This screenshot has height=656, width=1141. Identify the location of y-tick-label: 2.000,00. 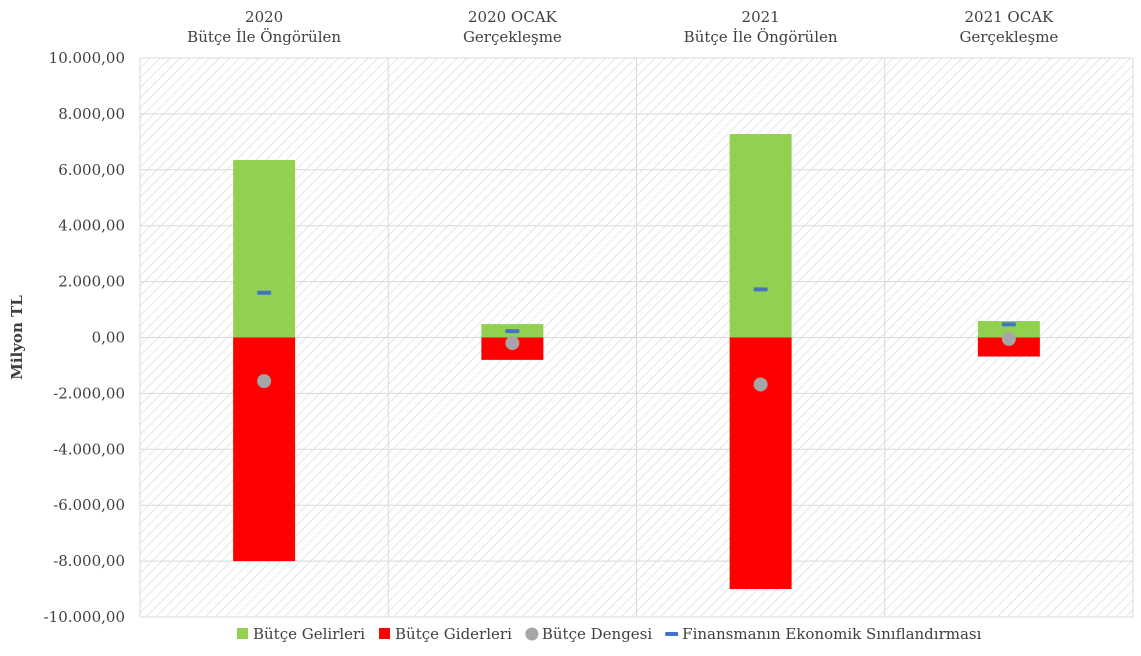
(91, 282).